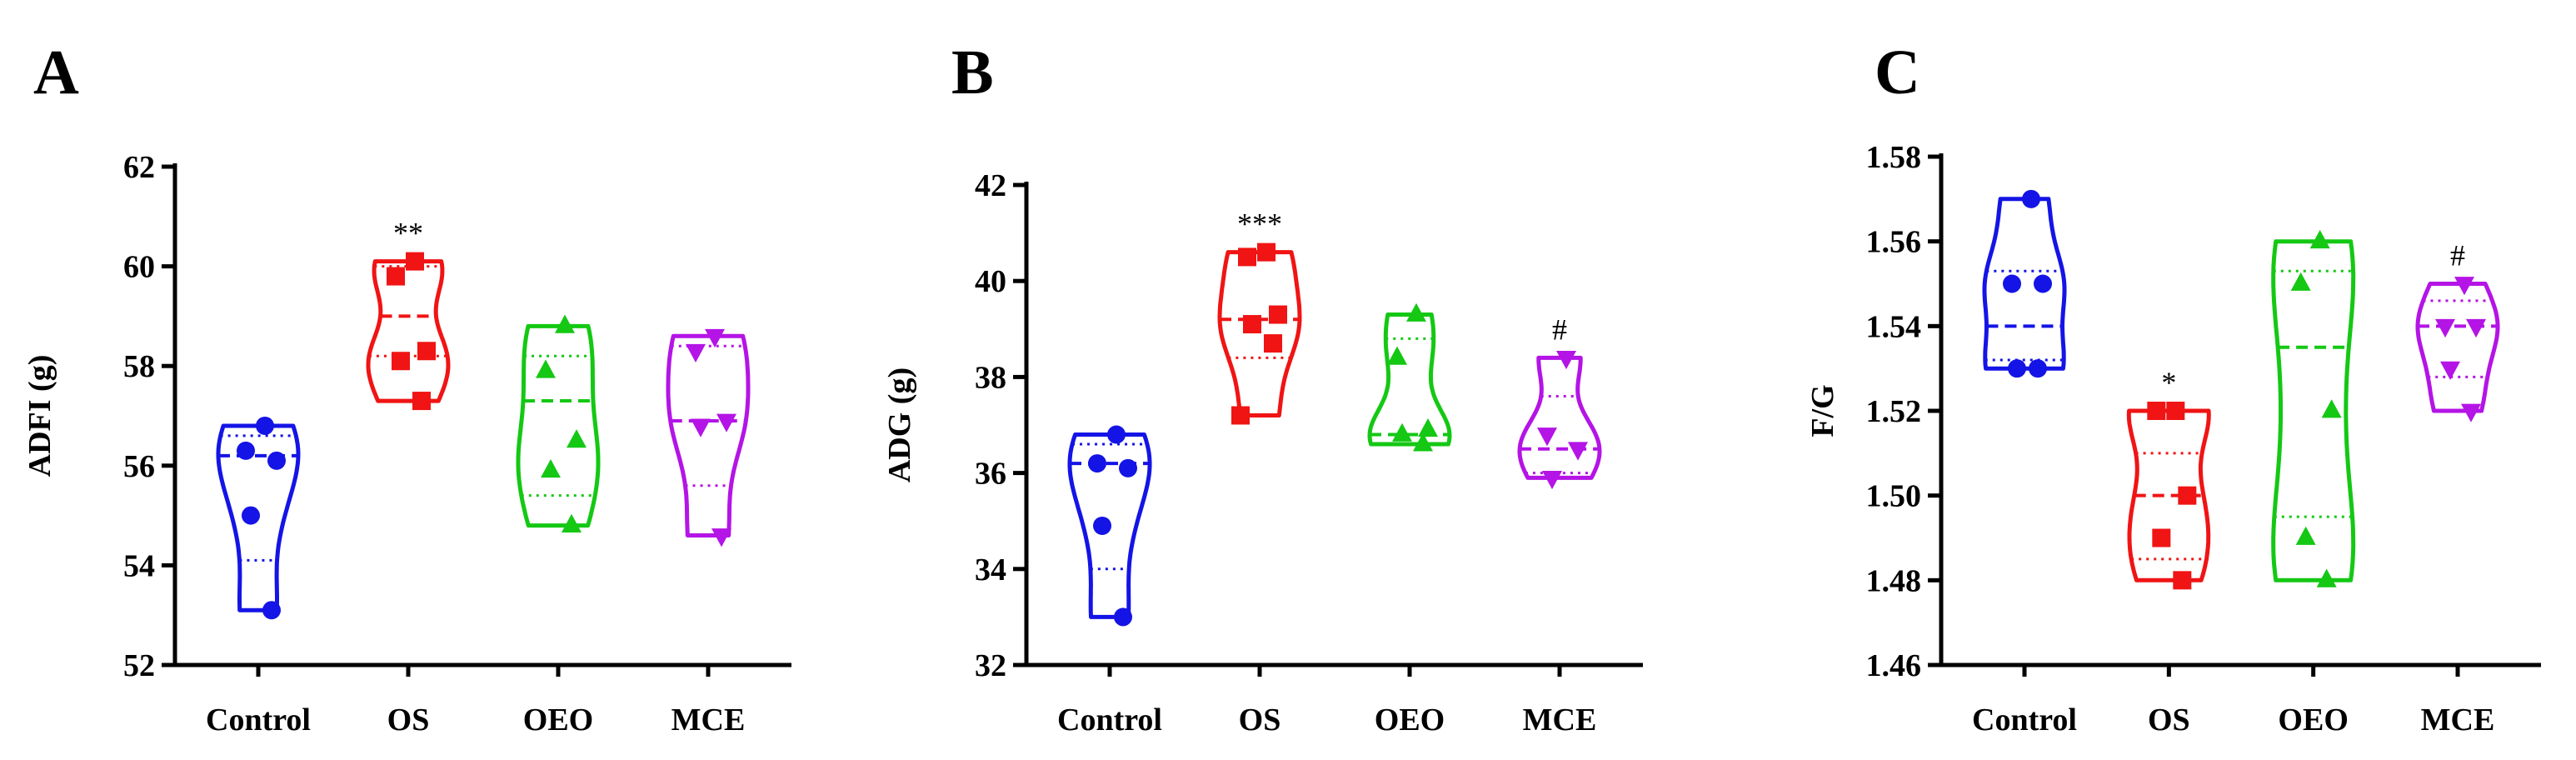  Describe the element at coordinates (139, 267) in the screenshot. I see `y-tick-label: 60` at that location.